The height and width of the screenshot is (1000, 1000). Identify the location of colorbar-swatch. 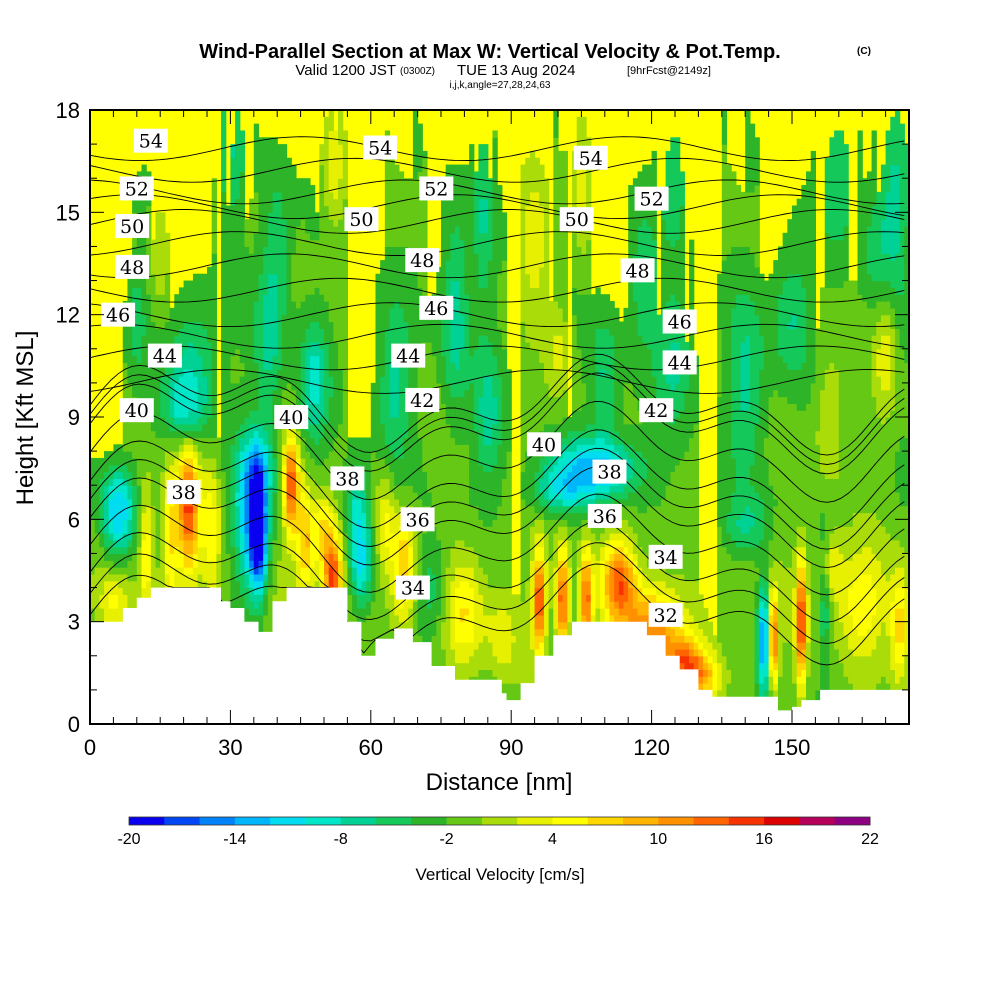
(358, 821).